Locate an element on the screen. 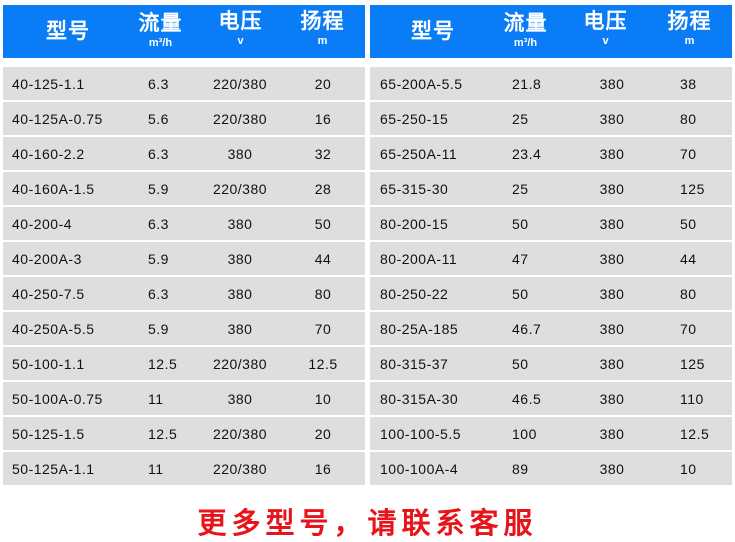  head-cell: 50 is located at coordinates (688, 224).